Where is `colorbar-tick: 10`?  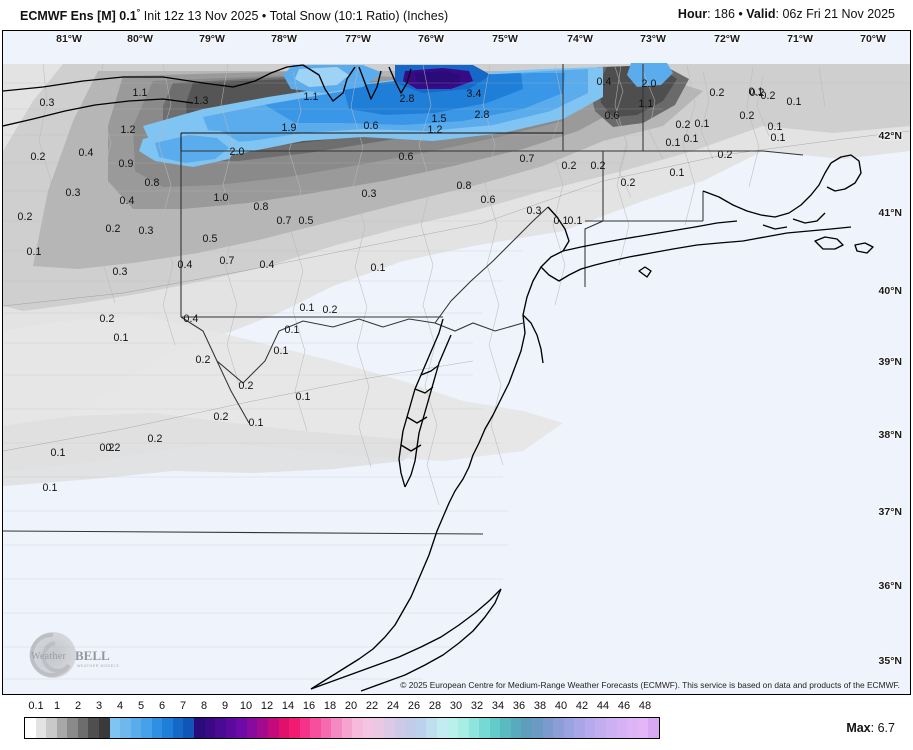 colorbar-tick: 10 is located at coordinates (246, 706).